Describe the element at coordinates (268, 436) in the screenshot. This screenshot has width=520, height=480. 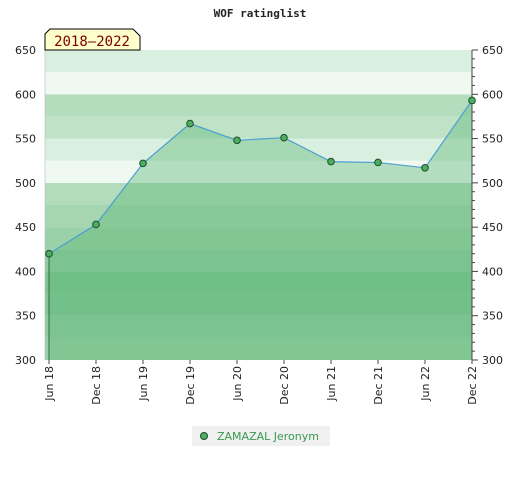
I see `legend-label: ZAMAZAL Jeronym` at that location.